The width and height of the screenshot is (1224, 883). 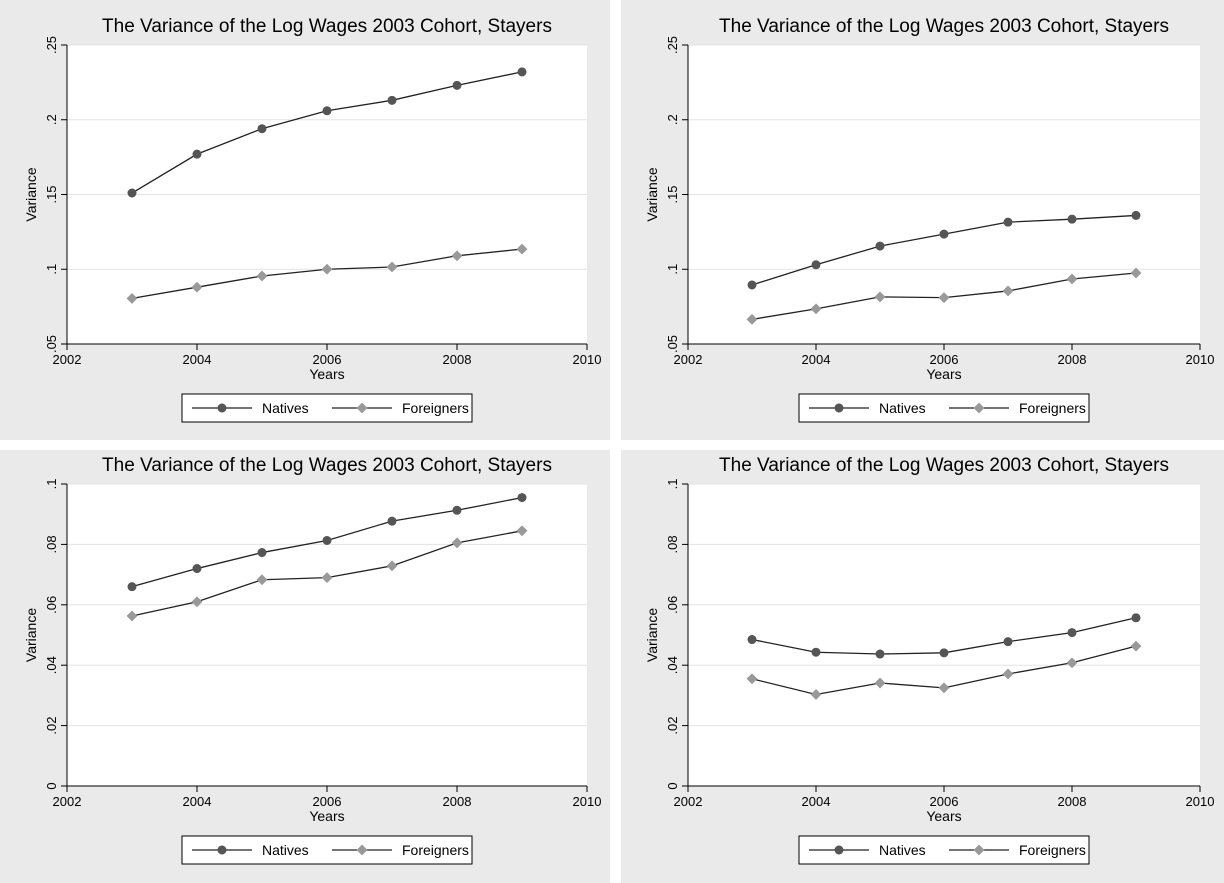 I want to click on y-tick-label: .02, so click(x=672, y=726).